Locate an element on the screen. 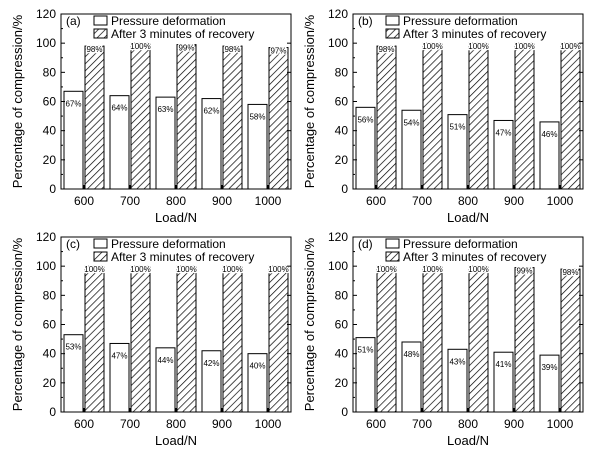 Image resolution: width=604 pixels, height=459 pixels. data-label: 62% is located at coordinates (211, 111).